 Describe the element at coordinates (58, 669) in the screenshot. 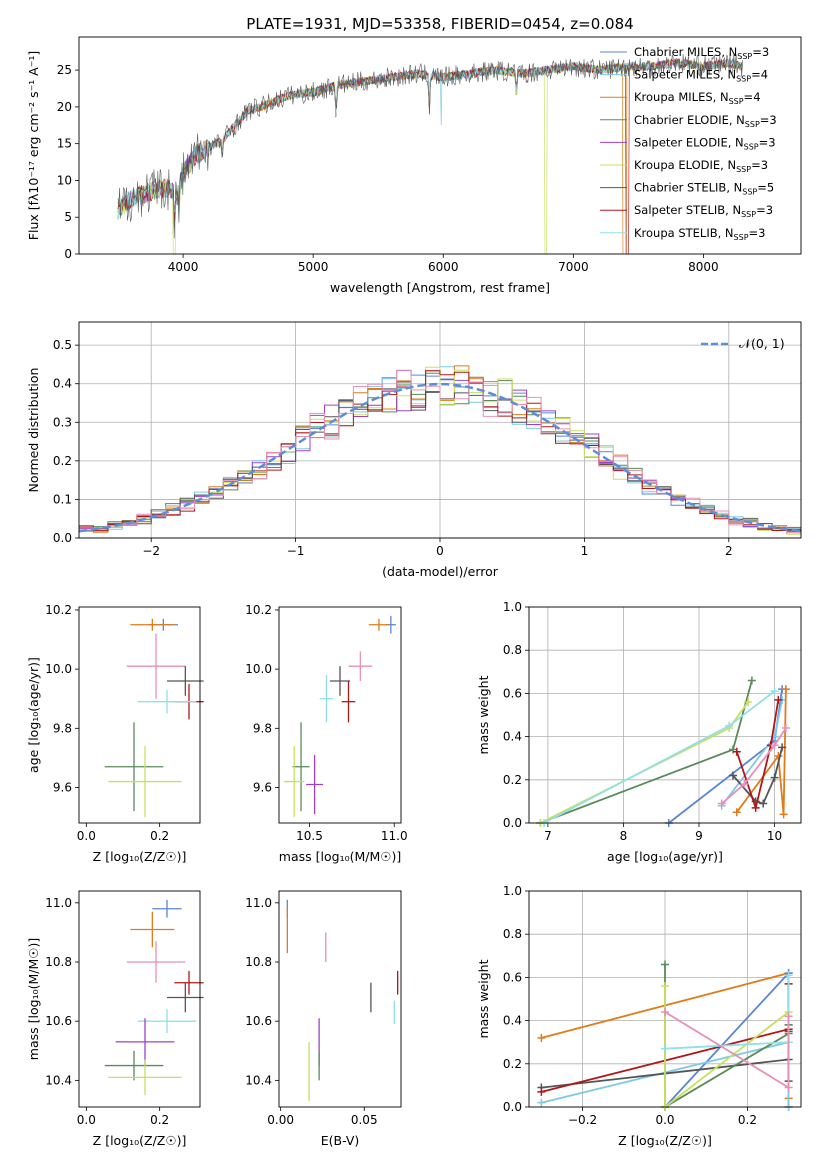

I see `y-tick-label: 10.0` at that location.